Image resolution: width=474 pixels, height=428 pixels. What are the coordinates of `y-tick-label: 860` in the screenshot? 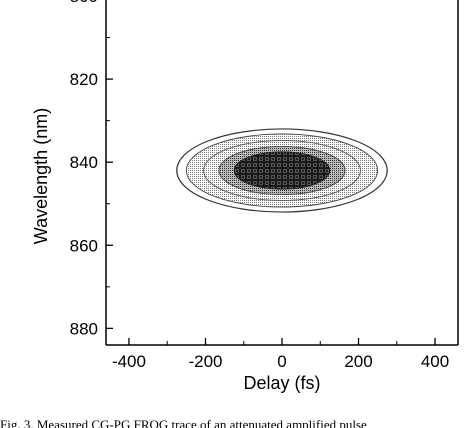 It's located at (84, 245).